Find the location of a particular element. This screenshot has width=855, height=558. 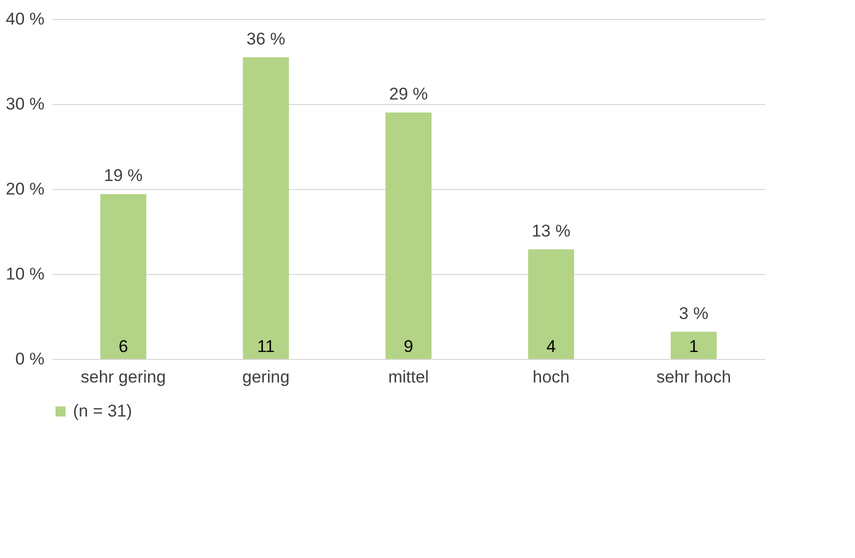

data-label: 29 % is located at coordinates (408, 94).